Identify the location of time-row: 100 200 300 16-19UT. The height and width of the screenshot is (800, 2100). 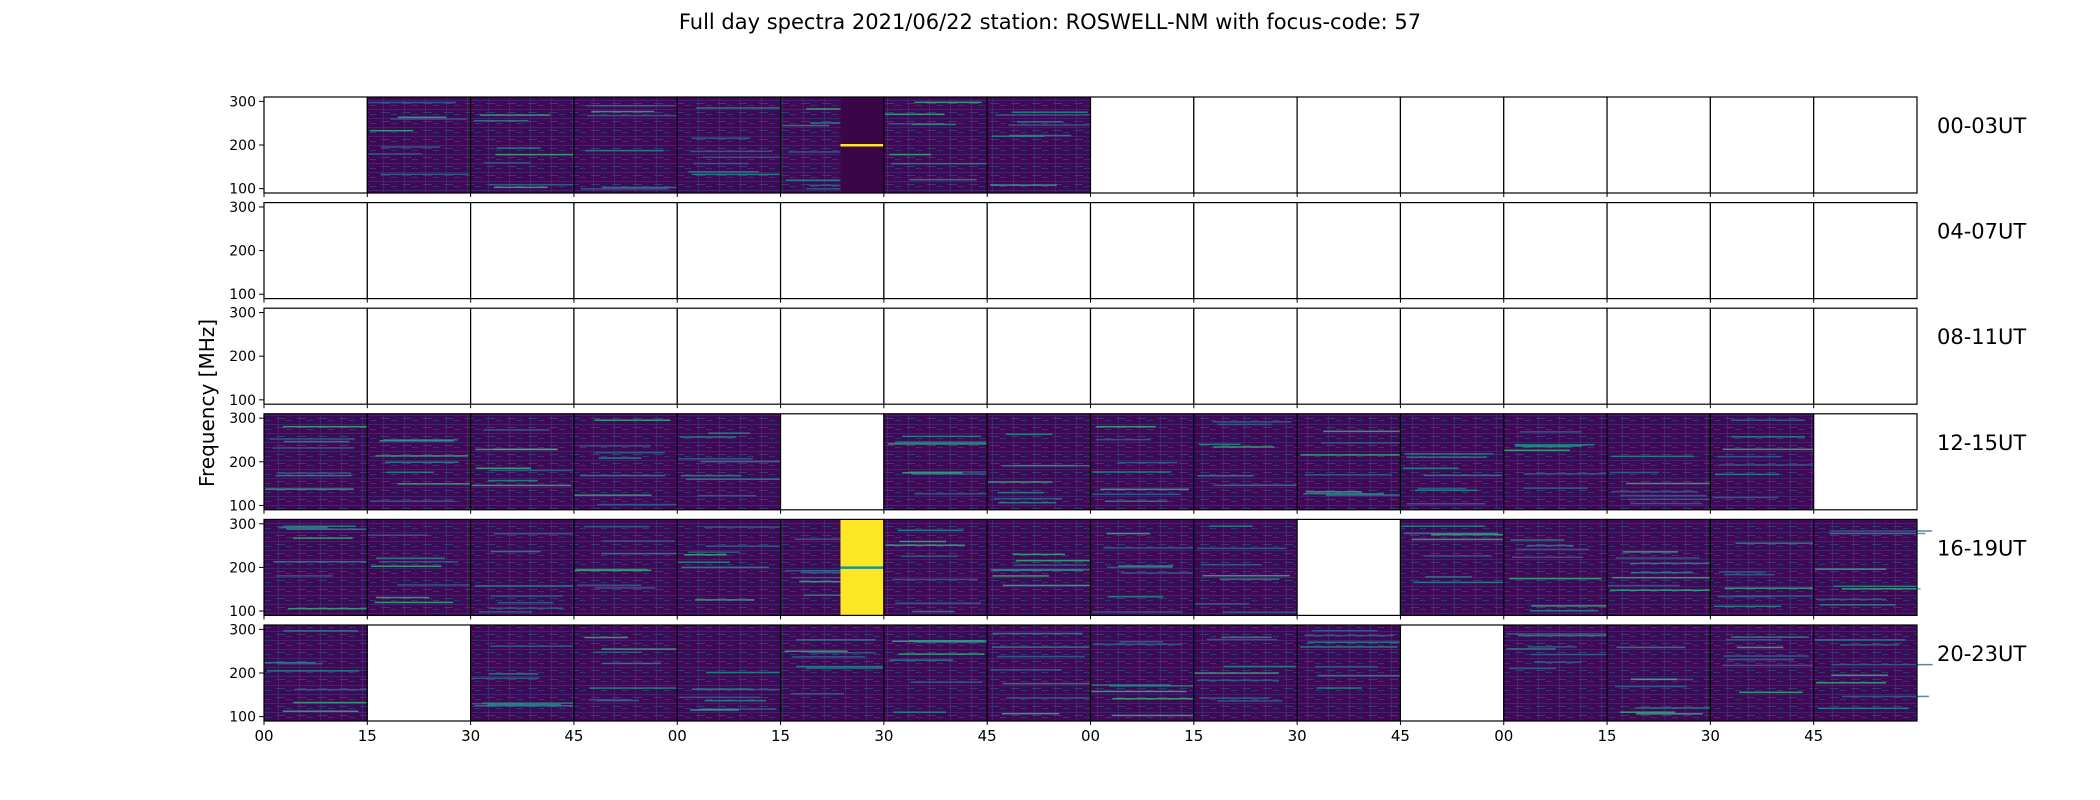
(1127, 568).